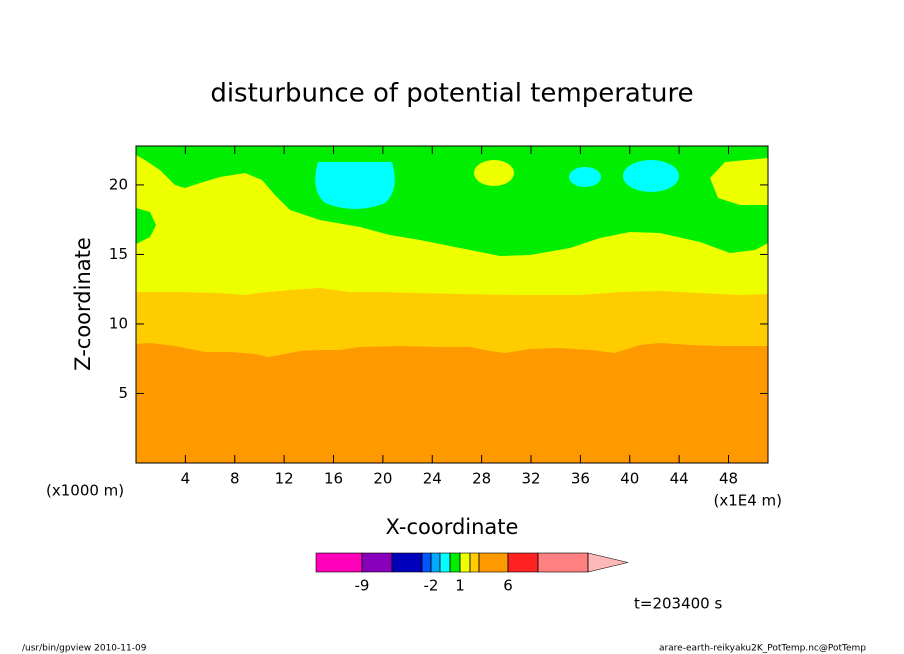  I want to click on x-unit-left: (x1000 m), so click(85, 491).